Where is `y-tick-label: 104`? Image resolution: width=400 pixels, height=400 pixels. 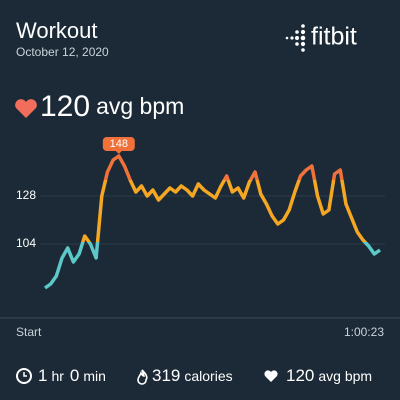
y-tick-label: 104 is located at coordinates (26, 243).